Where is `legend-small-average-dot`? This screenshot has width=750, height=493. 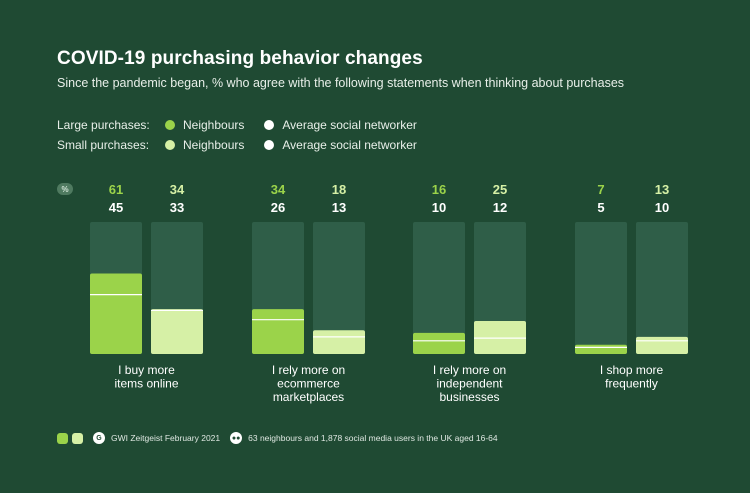 legend-small-average-dot is located at coordinates (269, 145).